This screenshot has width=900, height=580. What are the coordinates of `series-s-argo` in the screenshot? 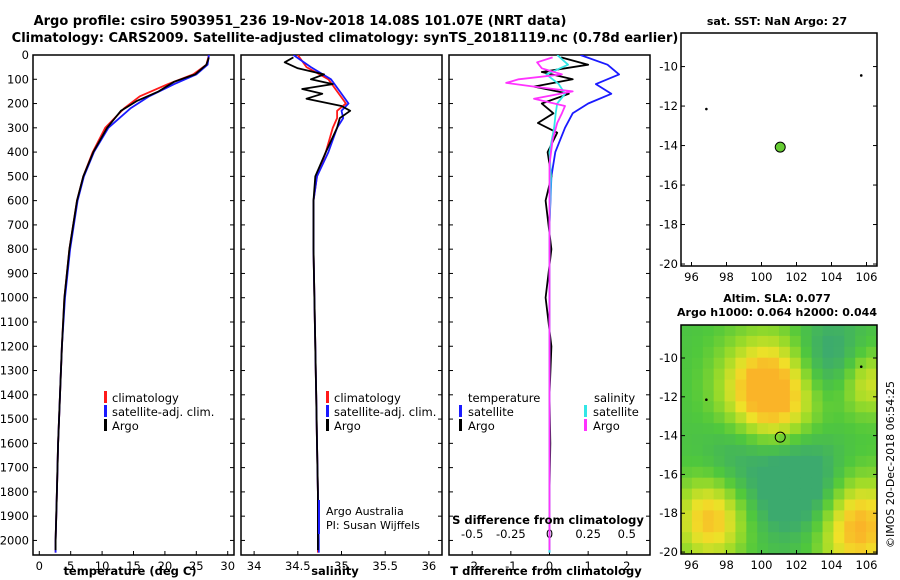 It's located at (539, 303).